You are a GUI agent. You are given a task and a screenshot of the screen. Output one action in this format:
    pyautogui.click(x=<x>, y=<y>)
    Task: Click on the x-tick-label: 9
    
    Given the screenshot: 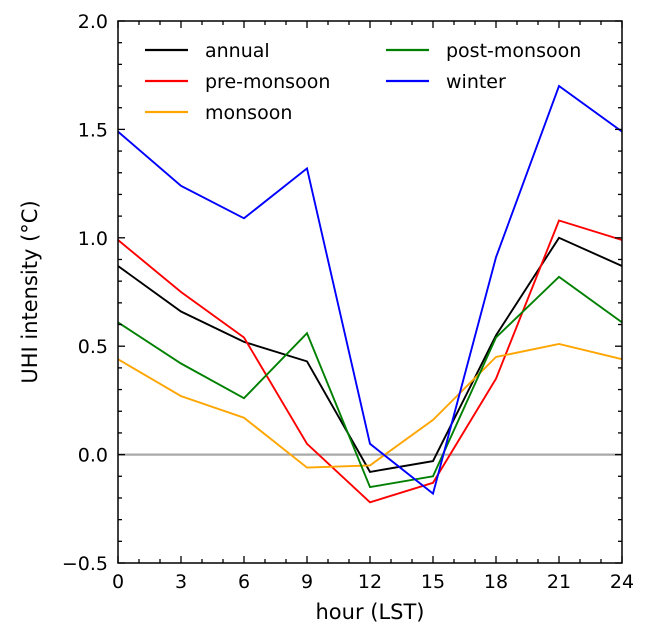 What is the action you would take?
    pyautogui.click(x=307, y=582)
    